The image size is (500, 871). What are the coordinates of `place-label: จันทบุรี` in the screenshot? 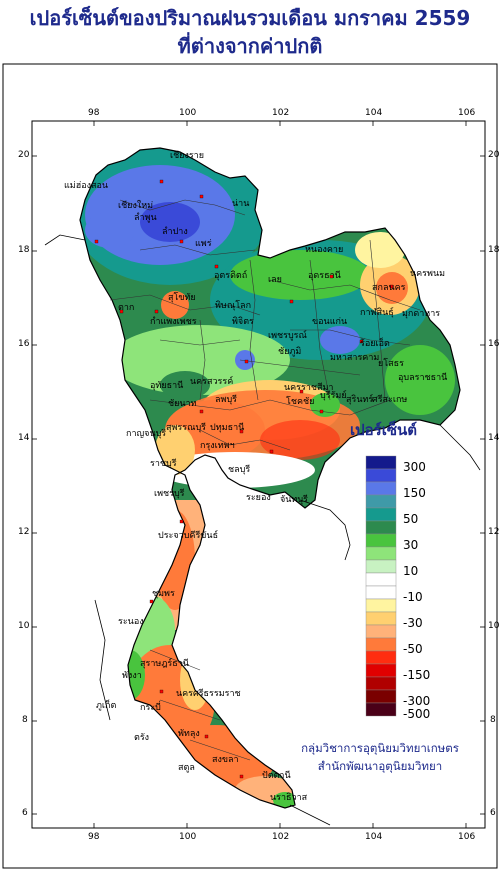 It's located at (294, 500).